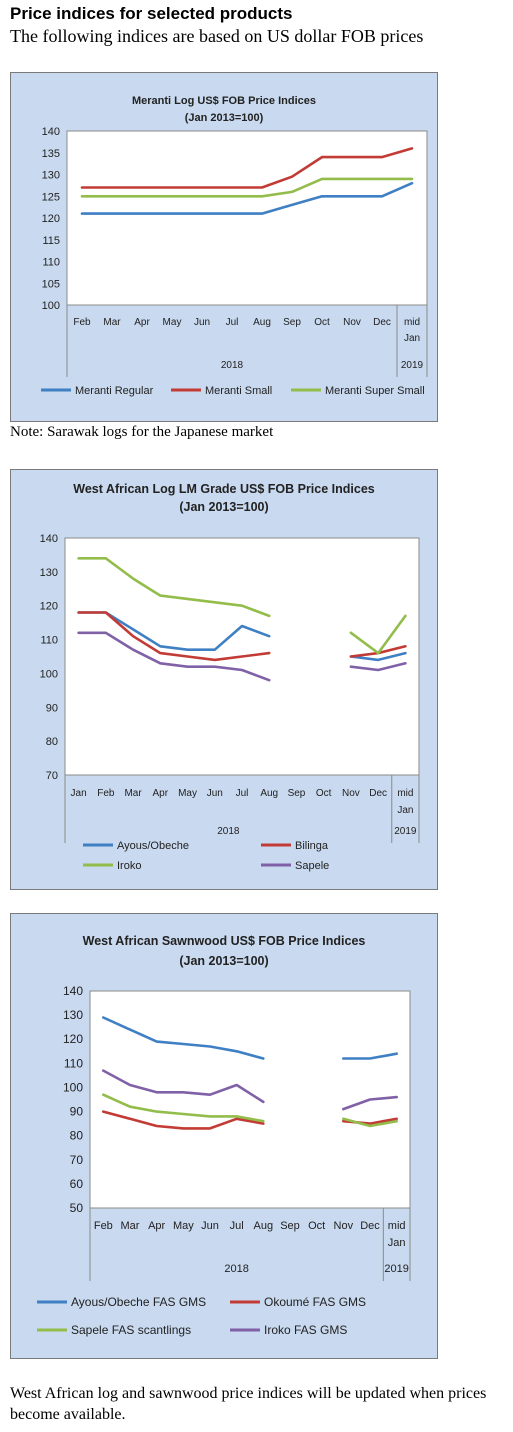  What do you see at coordinates (51, 197) in the screenshot?
I see `y-tick-label: 125` at bounding box center [51, 197].